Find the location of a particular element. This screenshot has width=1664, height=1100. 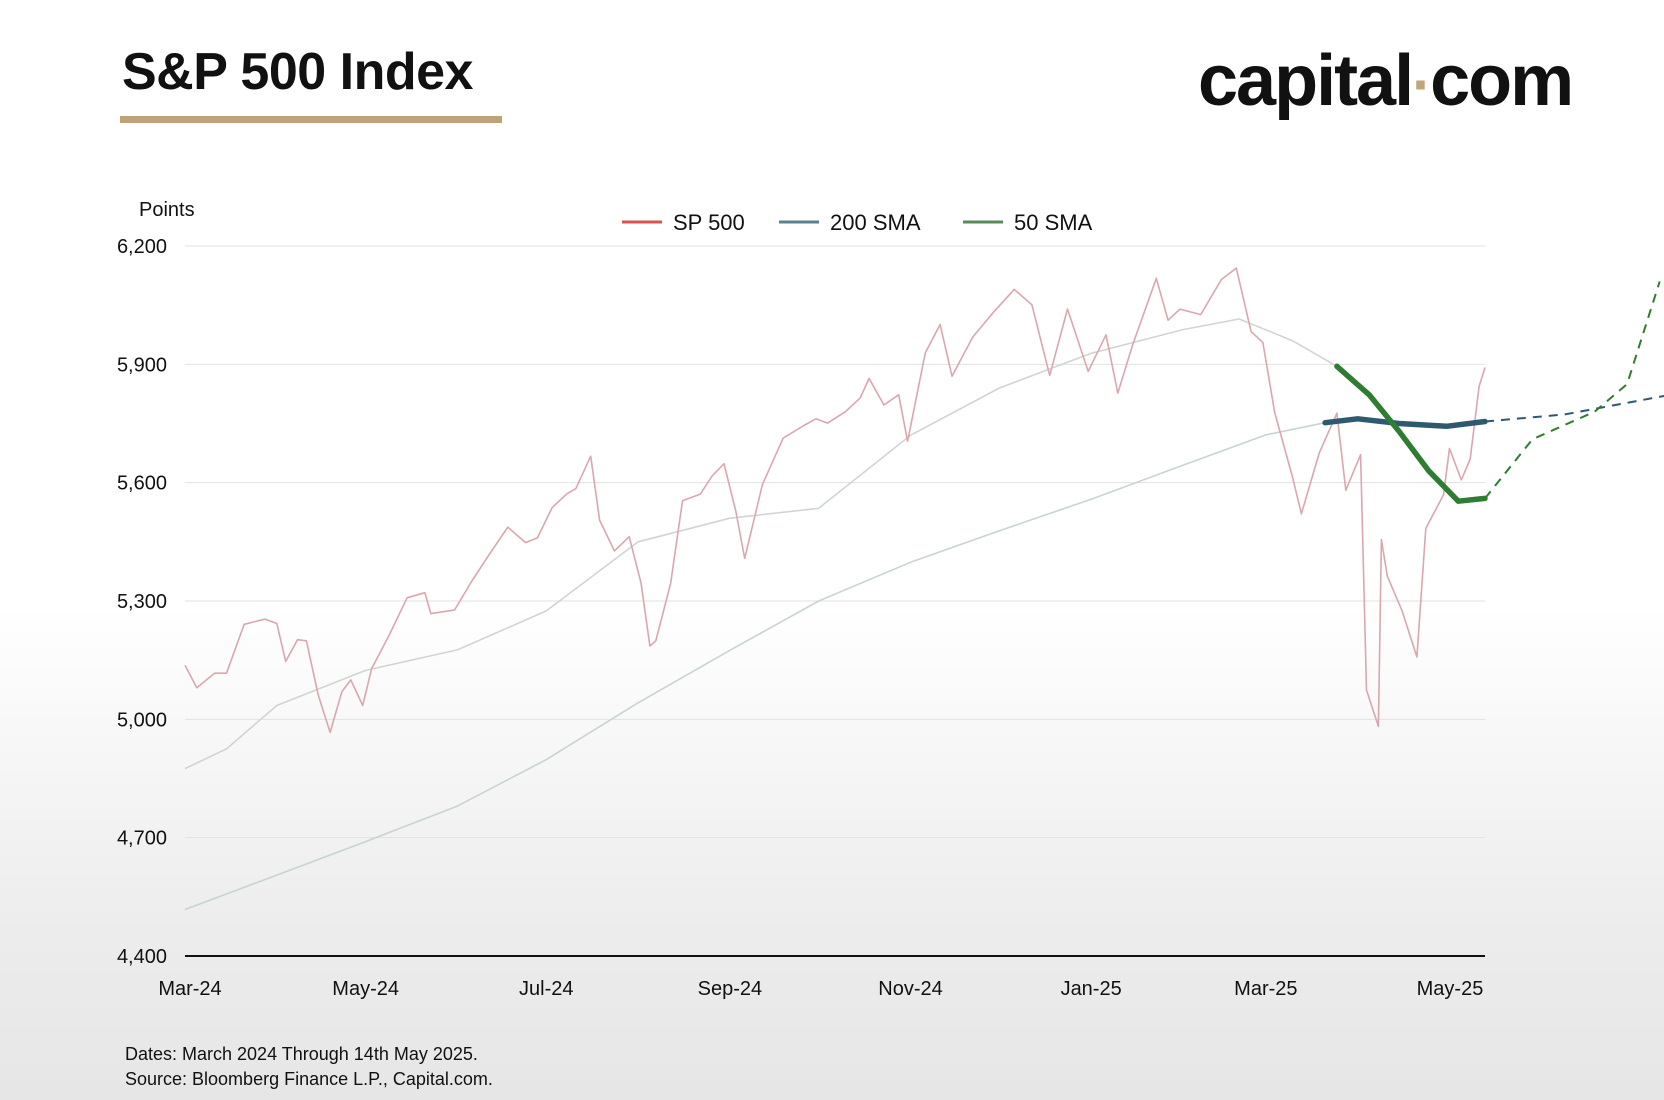

y-tick-4700: 4,700 is located at coordinates (142, 839).